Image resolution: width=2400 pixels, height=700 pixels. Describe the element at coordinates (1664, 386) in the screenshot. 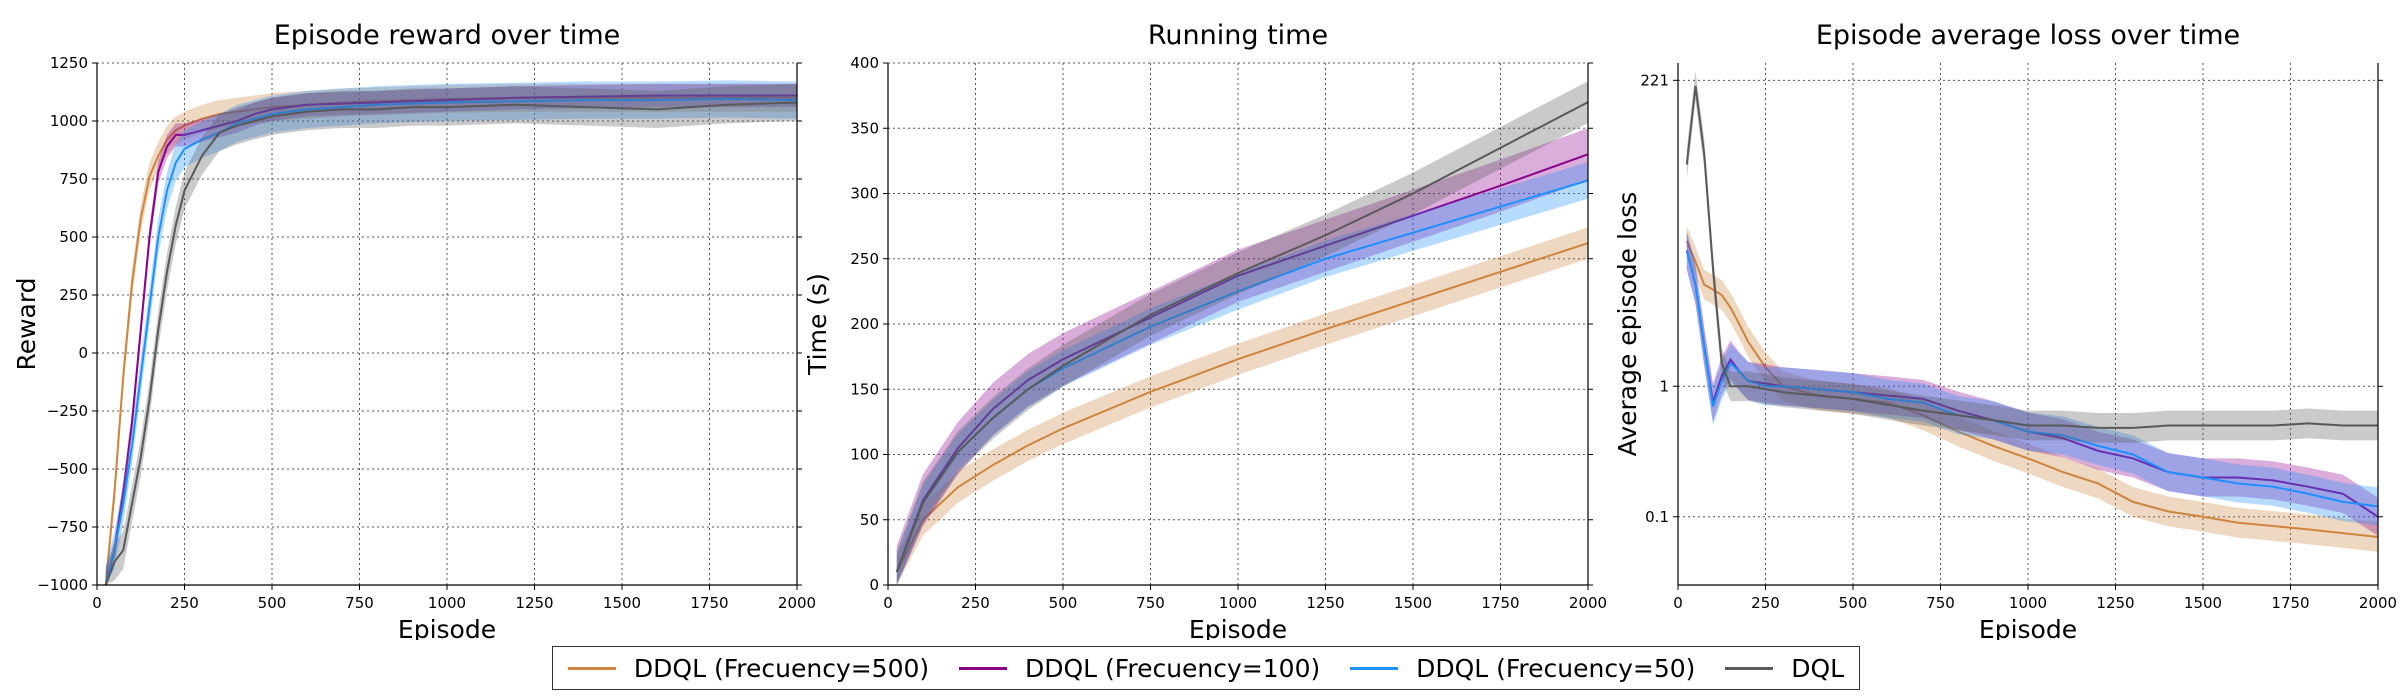

I see `tick-label-y: 1` at that location.